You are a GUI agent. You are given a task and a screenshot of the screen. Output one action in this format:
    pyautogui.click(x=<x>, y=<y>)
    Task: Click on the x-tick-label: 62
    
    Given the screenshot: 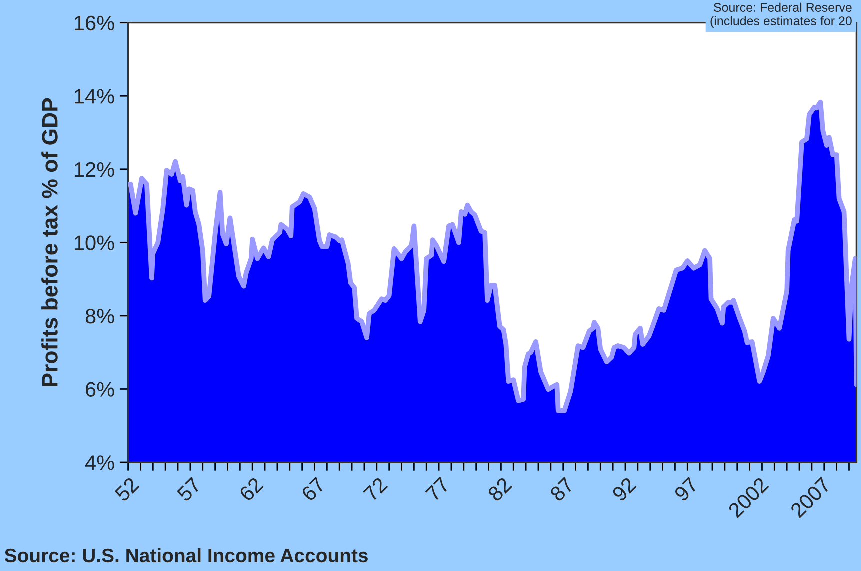 What is the action you would take?
    pyautogui.click(x=251, y=489)
    